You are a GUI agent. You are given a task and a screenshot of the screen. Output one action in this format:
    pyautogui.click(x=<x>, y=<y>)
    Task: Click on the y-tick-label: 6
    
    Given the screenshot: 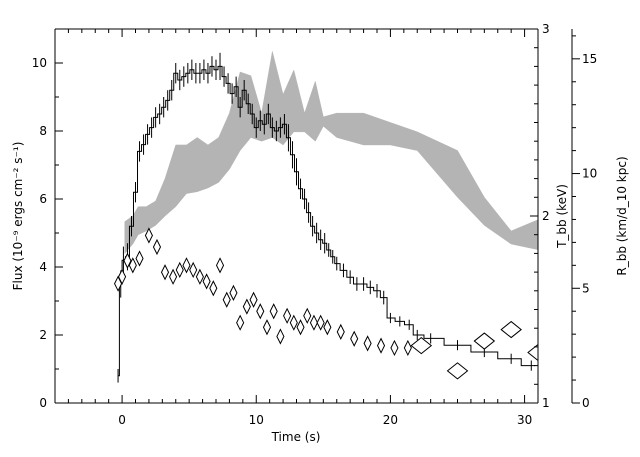 What is the action you would take?
    pyautogui.click(x=43, y=199)
    